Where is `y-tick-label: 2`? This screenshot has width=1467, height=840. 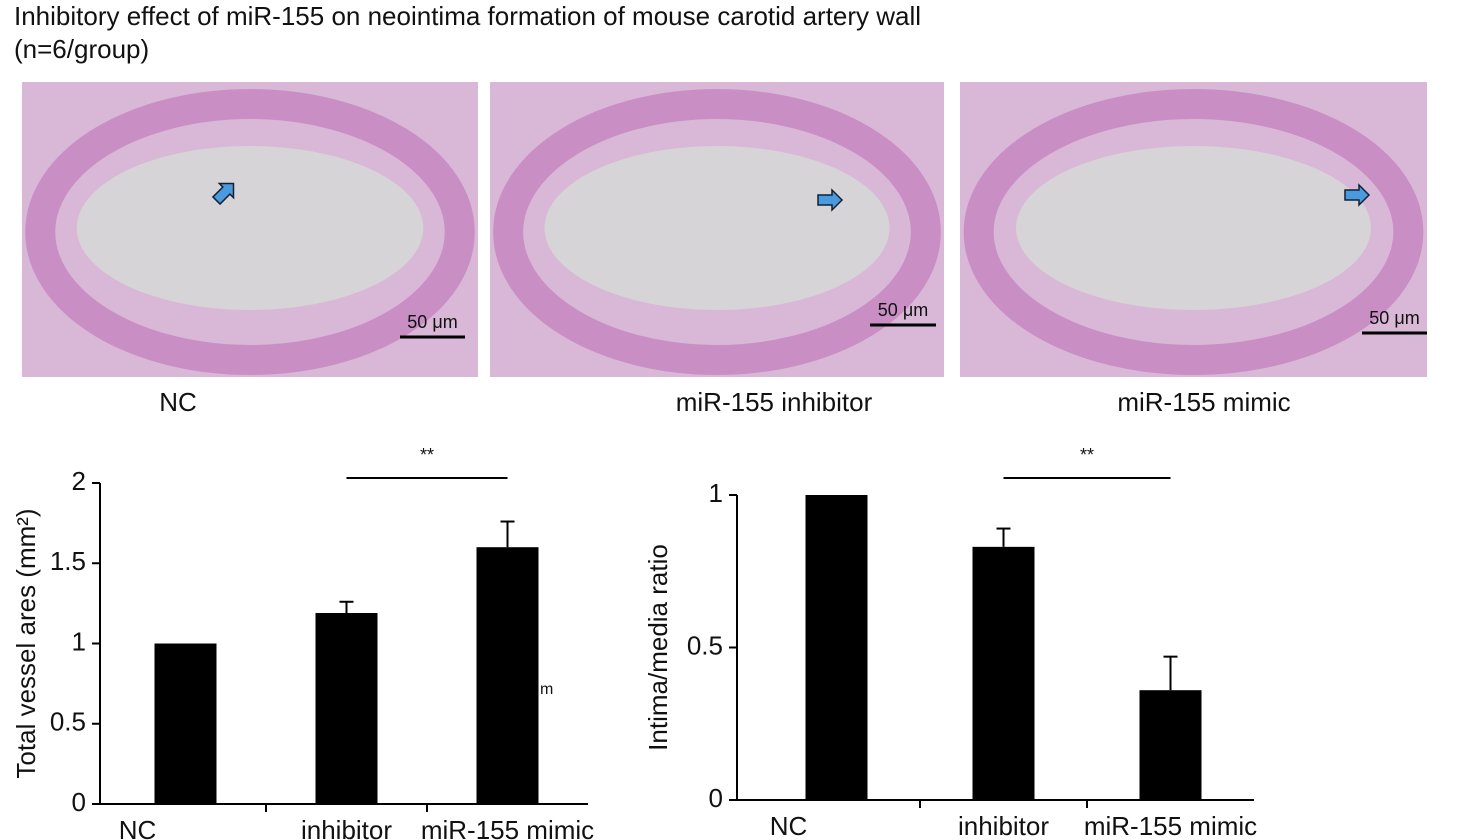 y-tick-label: 2 is located at coordinates (79, 481).